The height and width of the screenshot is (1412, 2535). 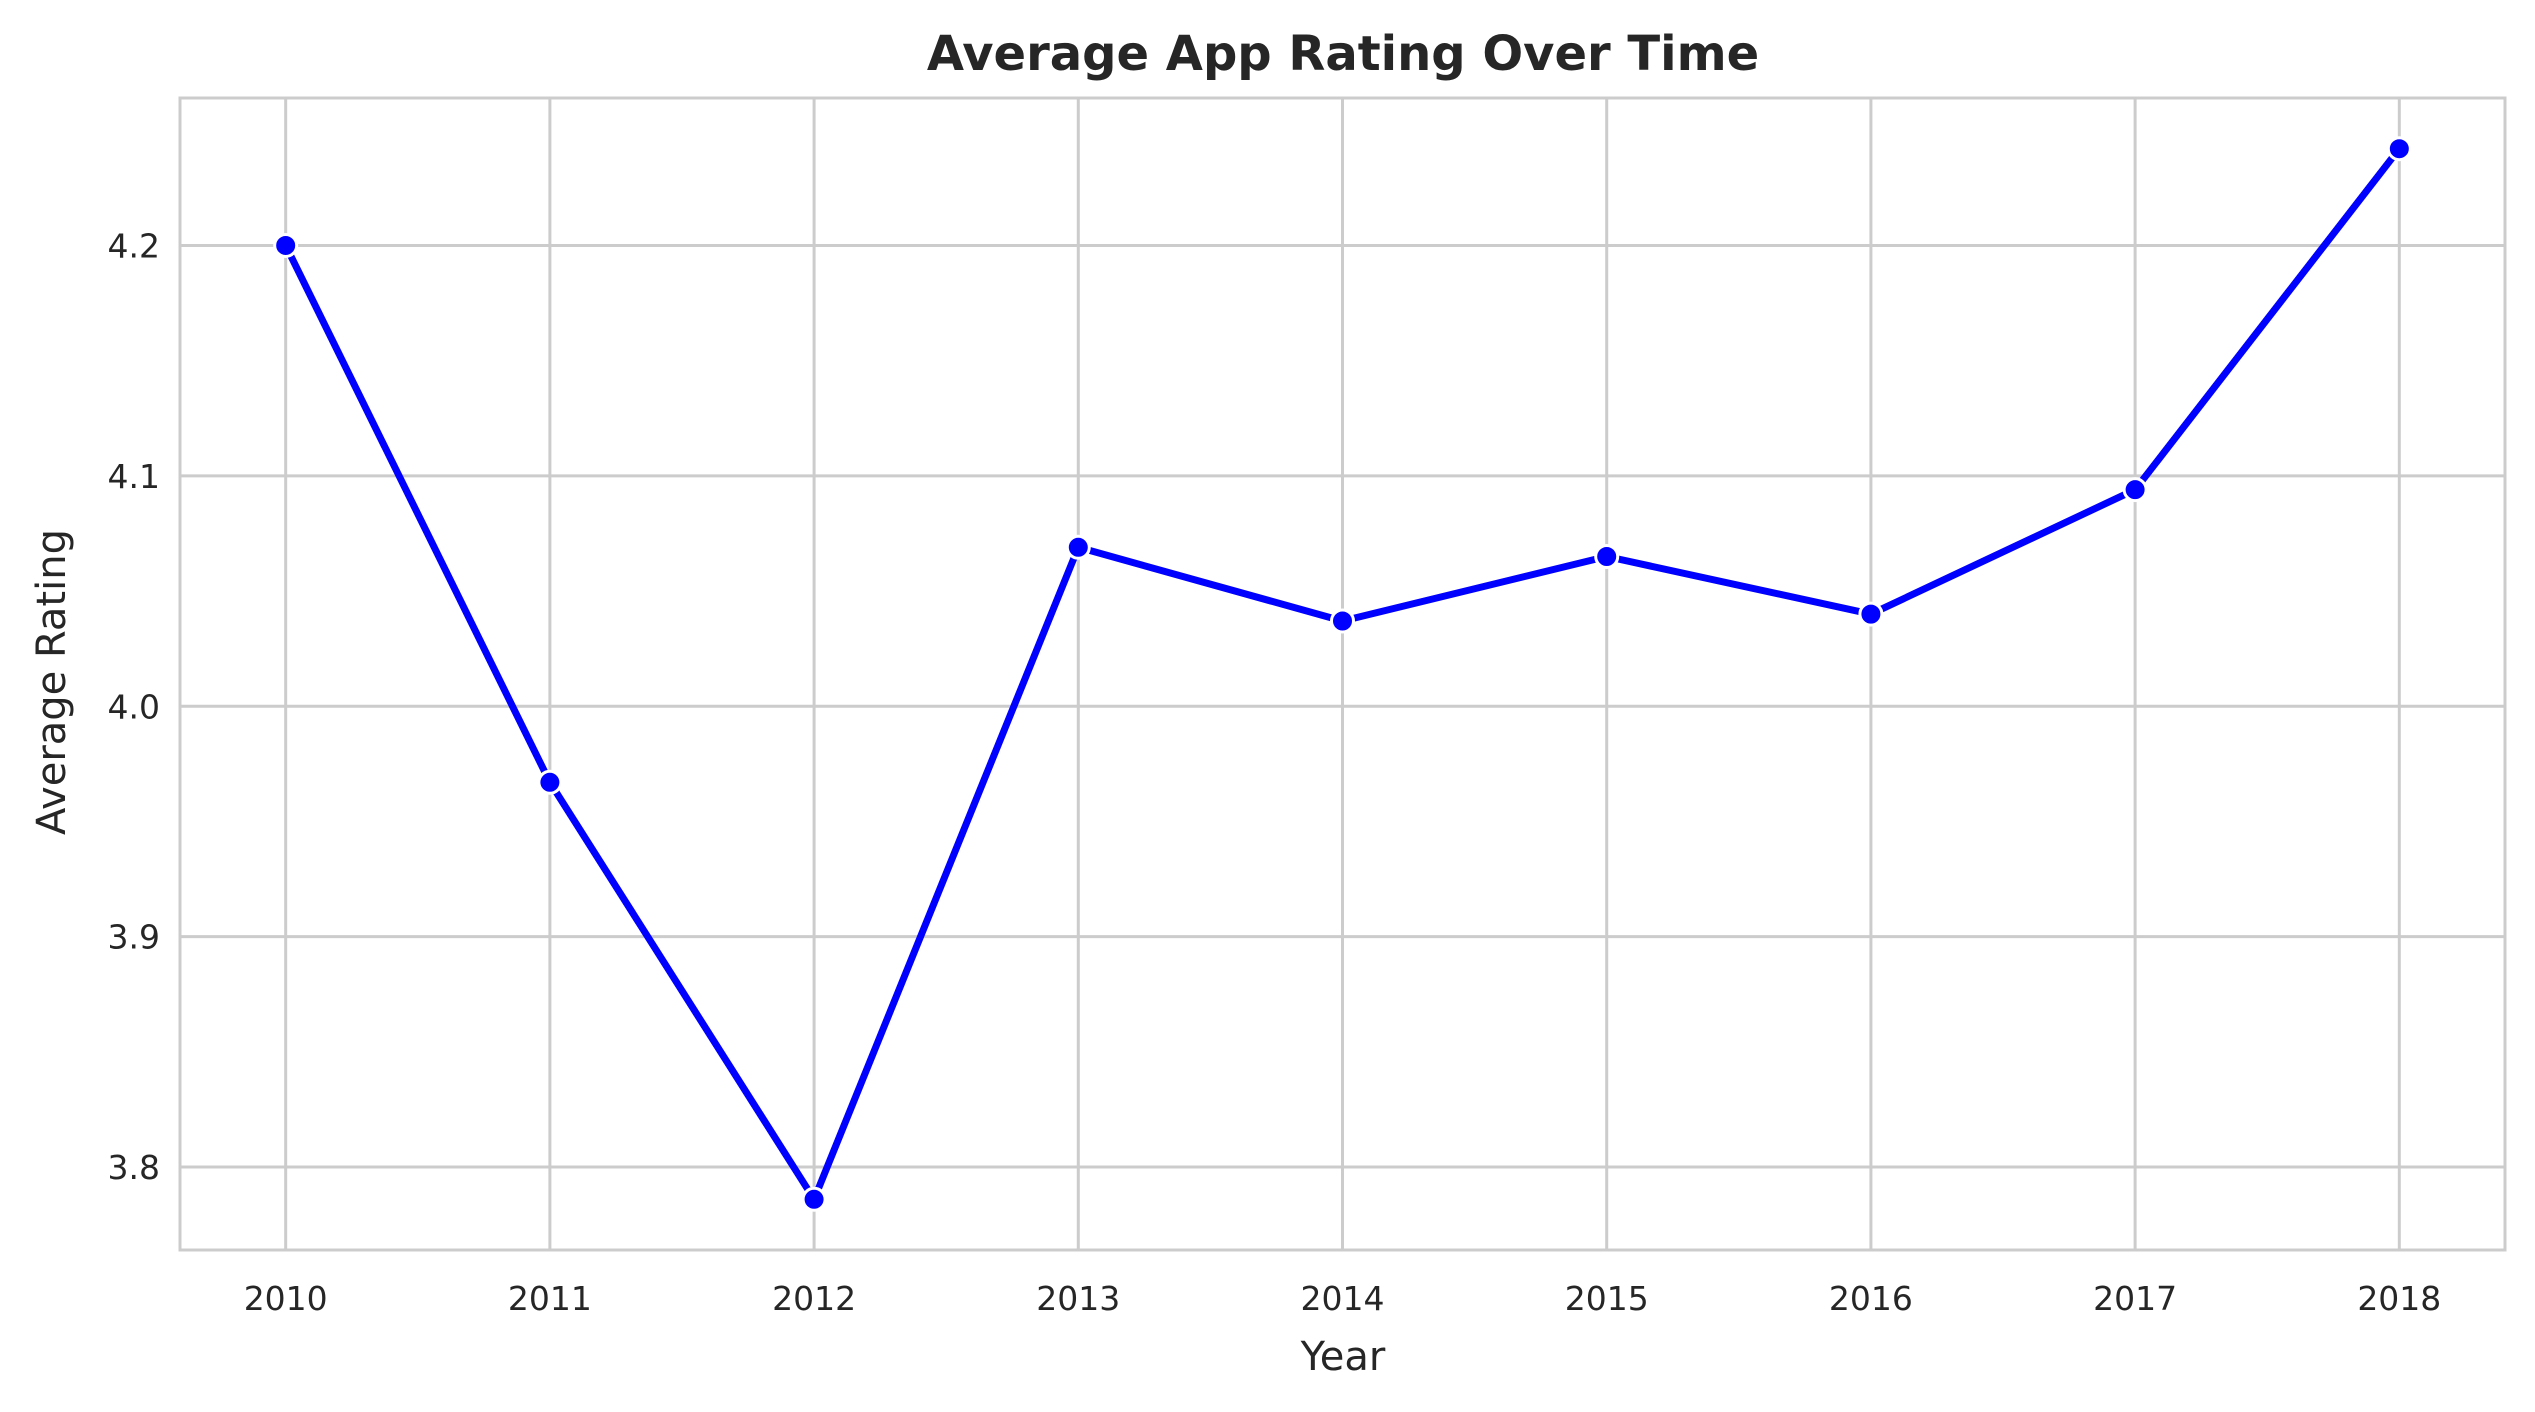 I want to click on x-tick-label: 2010, so click(x=286, y=1298).